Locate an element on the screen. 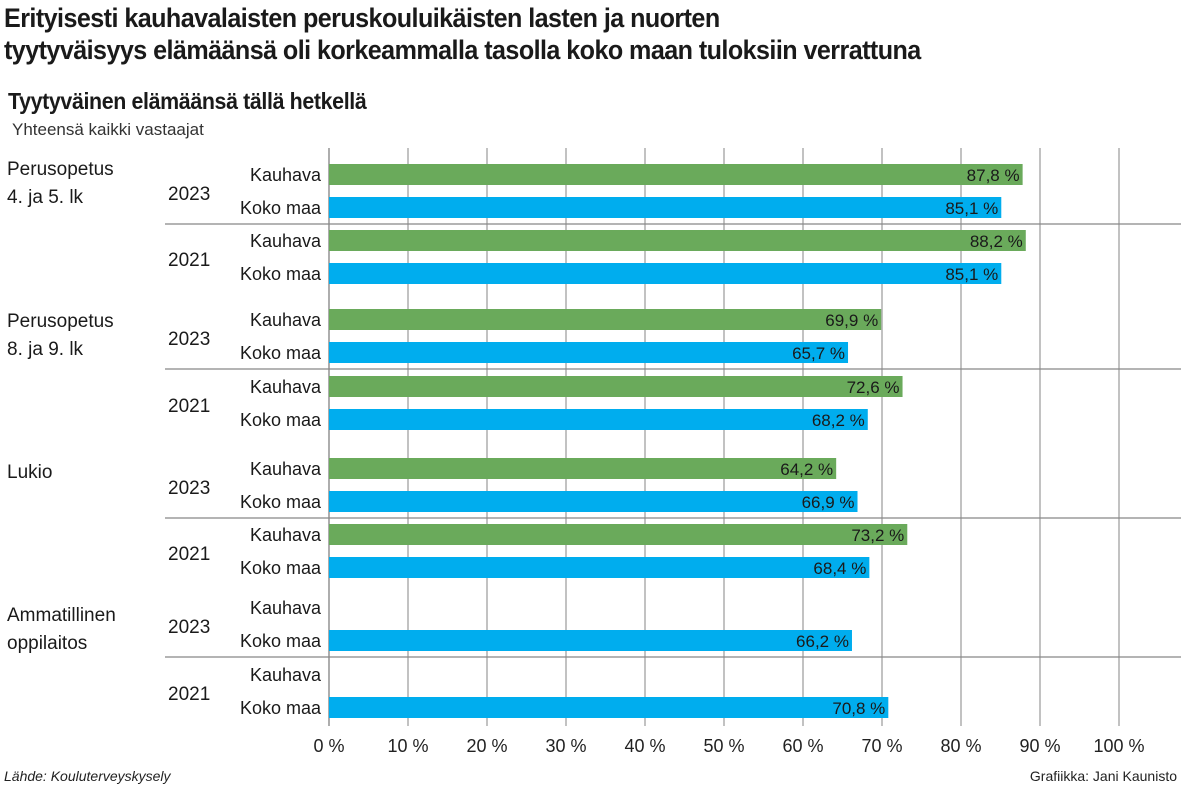  data-label: 70,8 % is located at coordinates (858, 708).